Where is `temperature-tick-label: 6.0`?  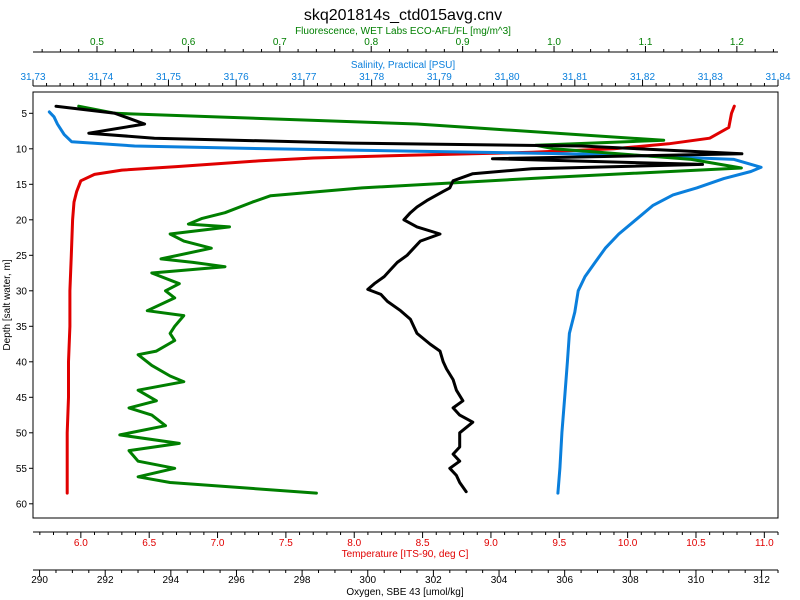 temperature-tick-label: 6.0 is located at coordinates (81, 543).